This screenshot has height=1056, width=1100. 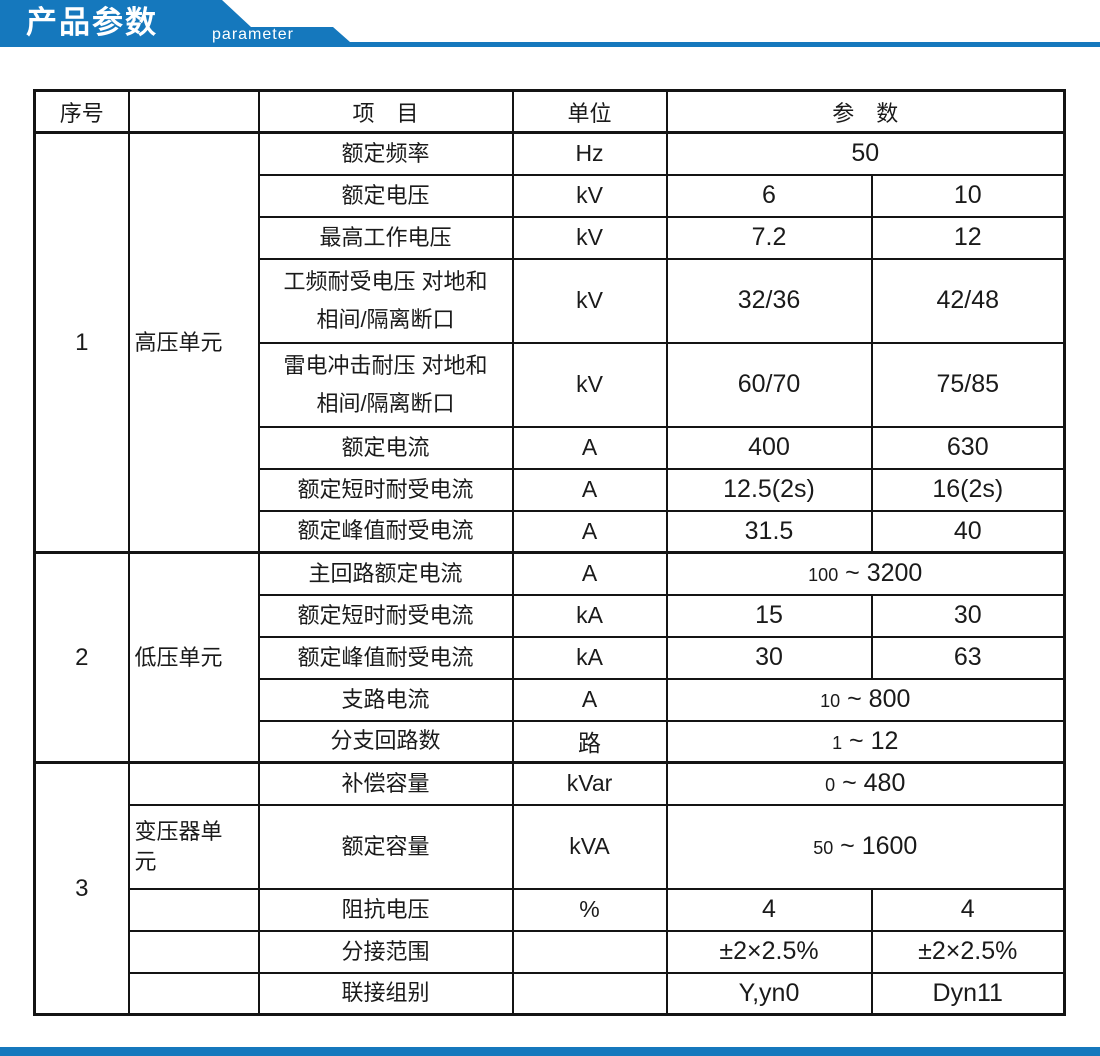 I want to click on cell-param-2: 10, so click(x=968, y=195).